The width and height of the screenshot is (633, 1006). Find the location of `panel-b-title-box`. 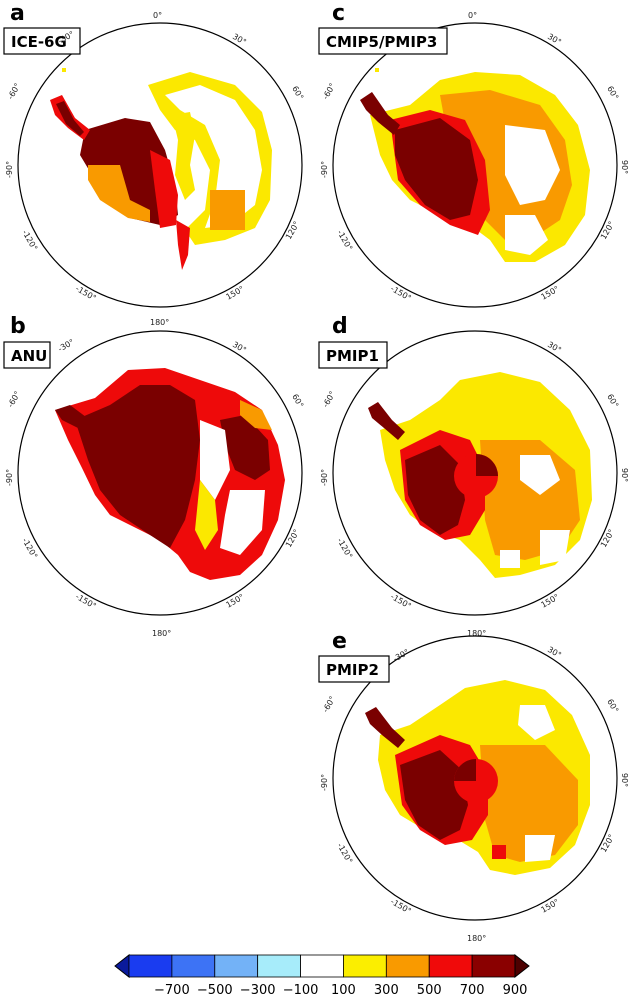

panel-b-title-box is located at coordinates (27, 355).